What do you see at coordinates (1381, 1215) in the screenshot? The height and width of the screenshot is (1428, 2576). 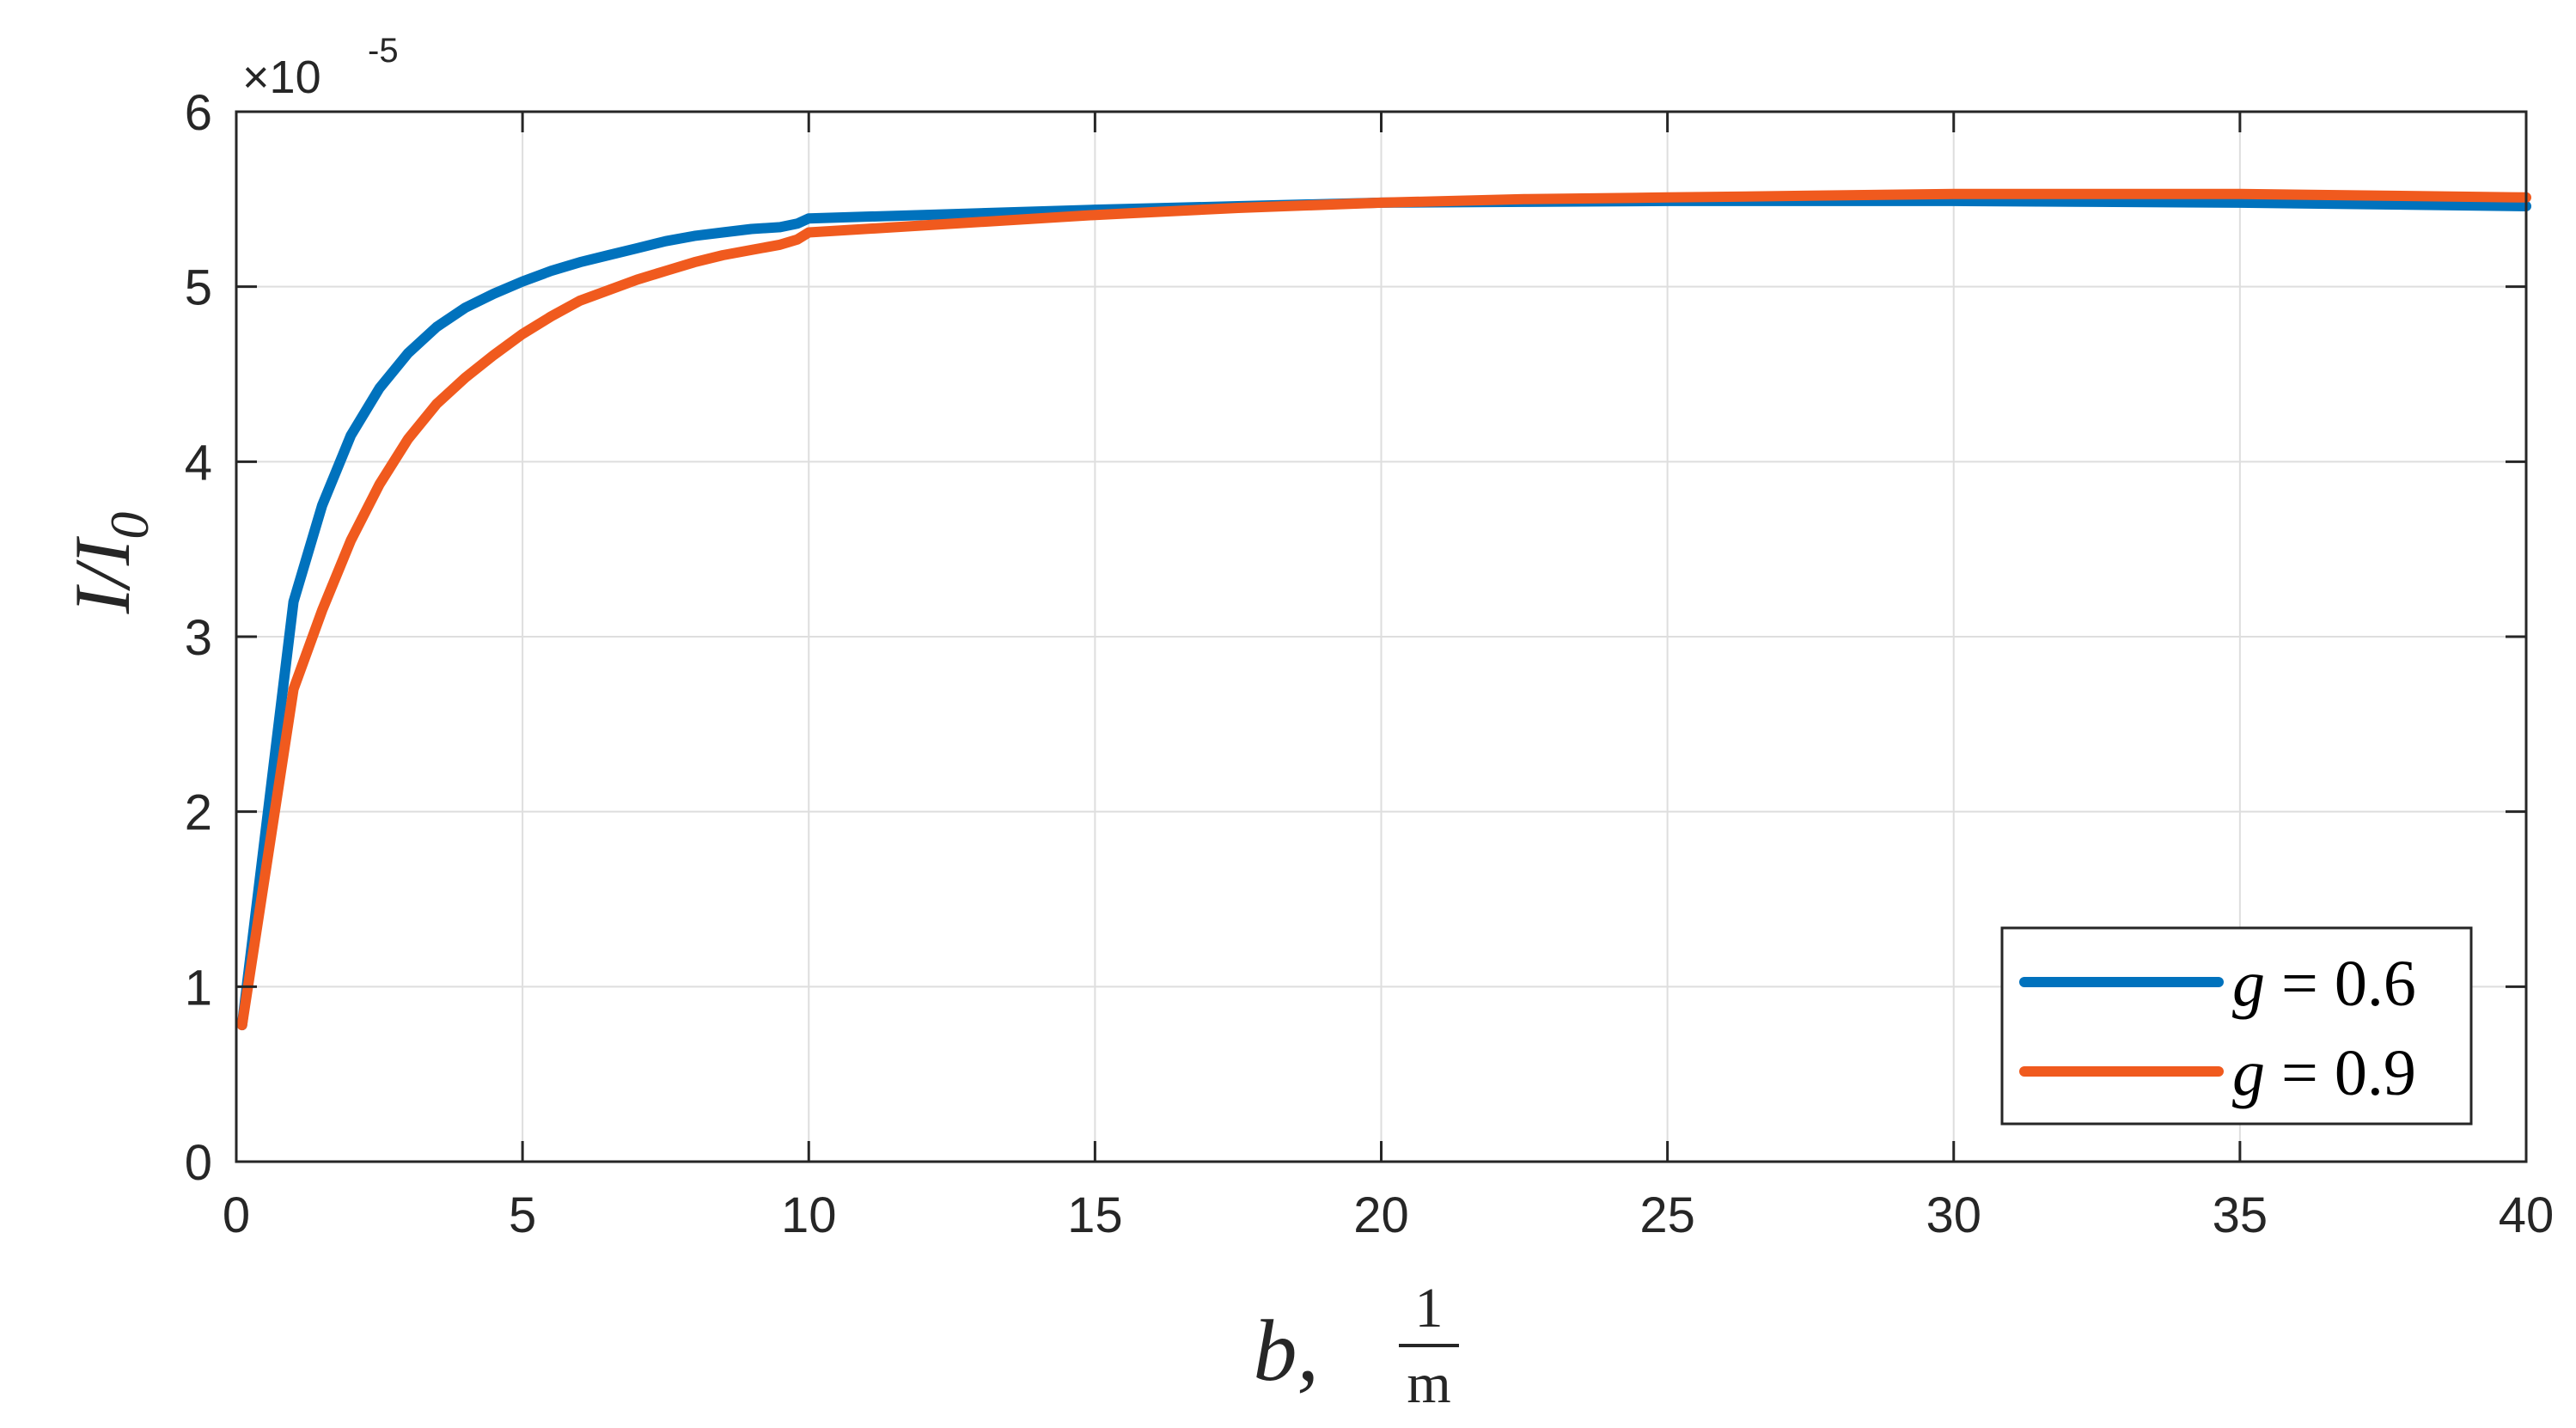 I see `x-tick-label: 20` at bounding box center [1381, 1215].